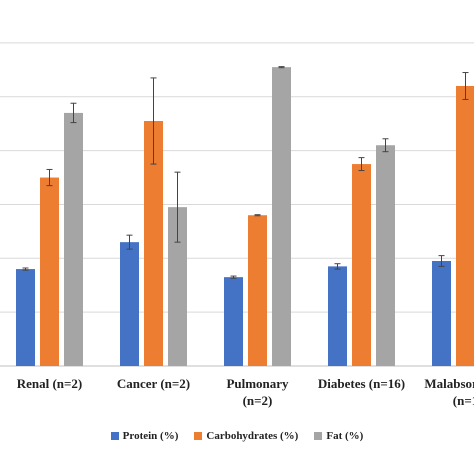 This screenshot has height=474, width=474. I want to click on legend: Protein (%) Carbohydrates (%) Fat (%), so click(237, 436).